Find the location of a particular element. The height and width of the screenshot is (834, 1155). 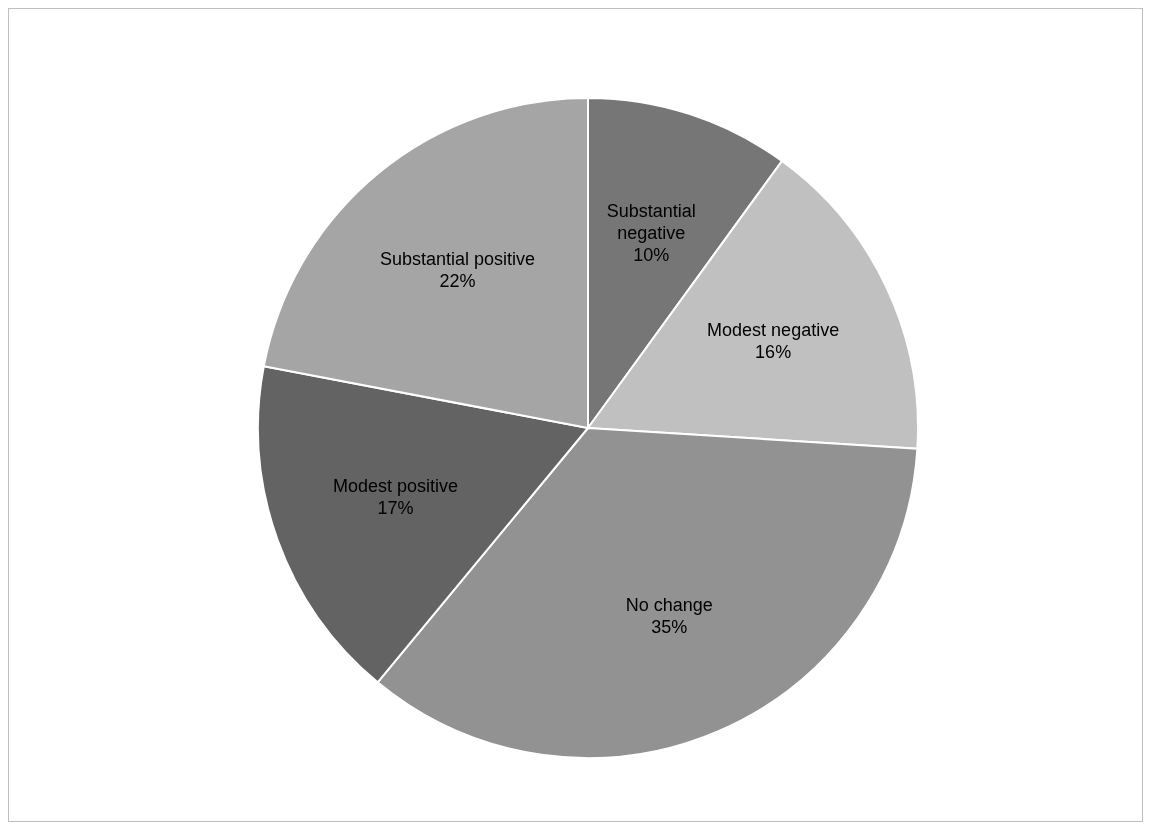

slice-label: Substantial negative is located at coordinates (651, 222).